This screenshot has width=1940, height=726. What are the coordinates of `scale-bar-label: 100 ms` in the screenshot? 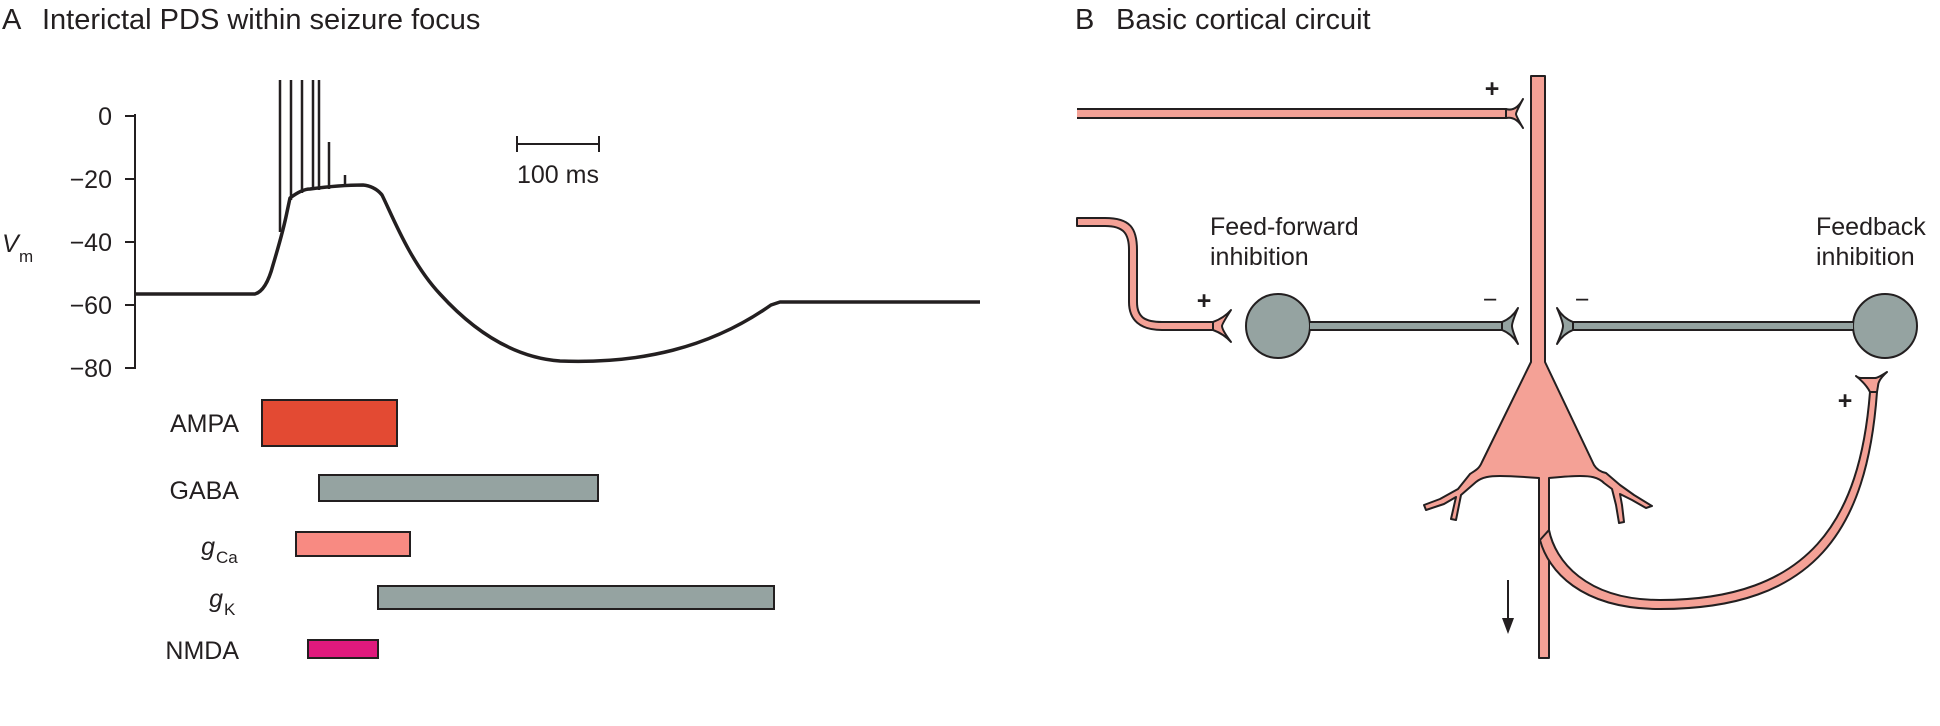 It's located at (558, 175).